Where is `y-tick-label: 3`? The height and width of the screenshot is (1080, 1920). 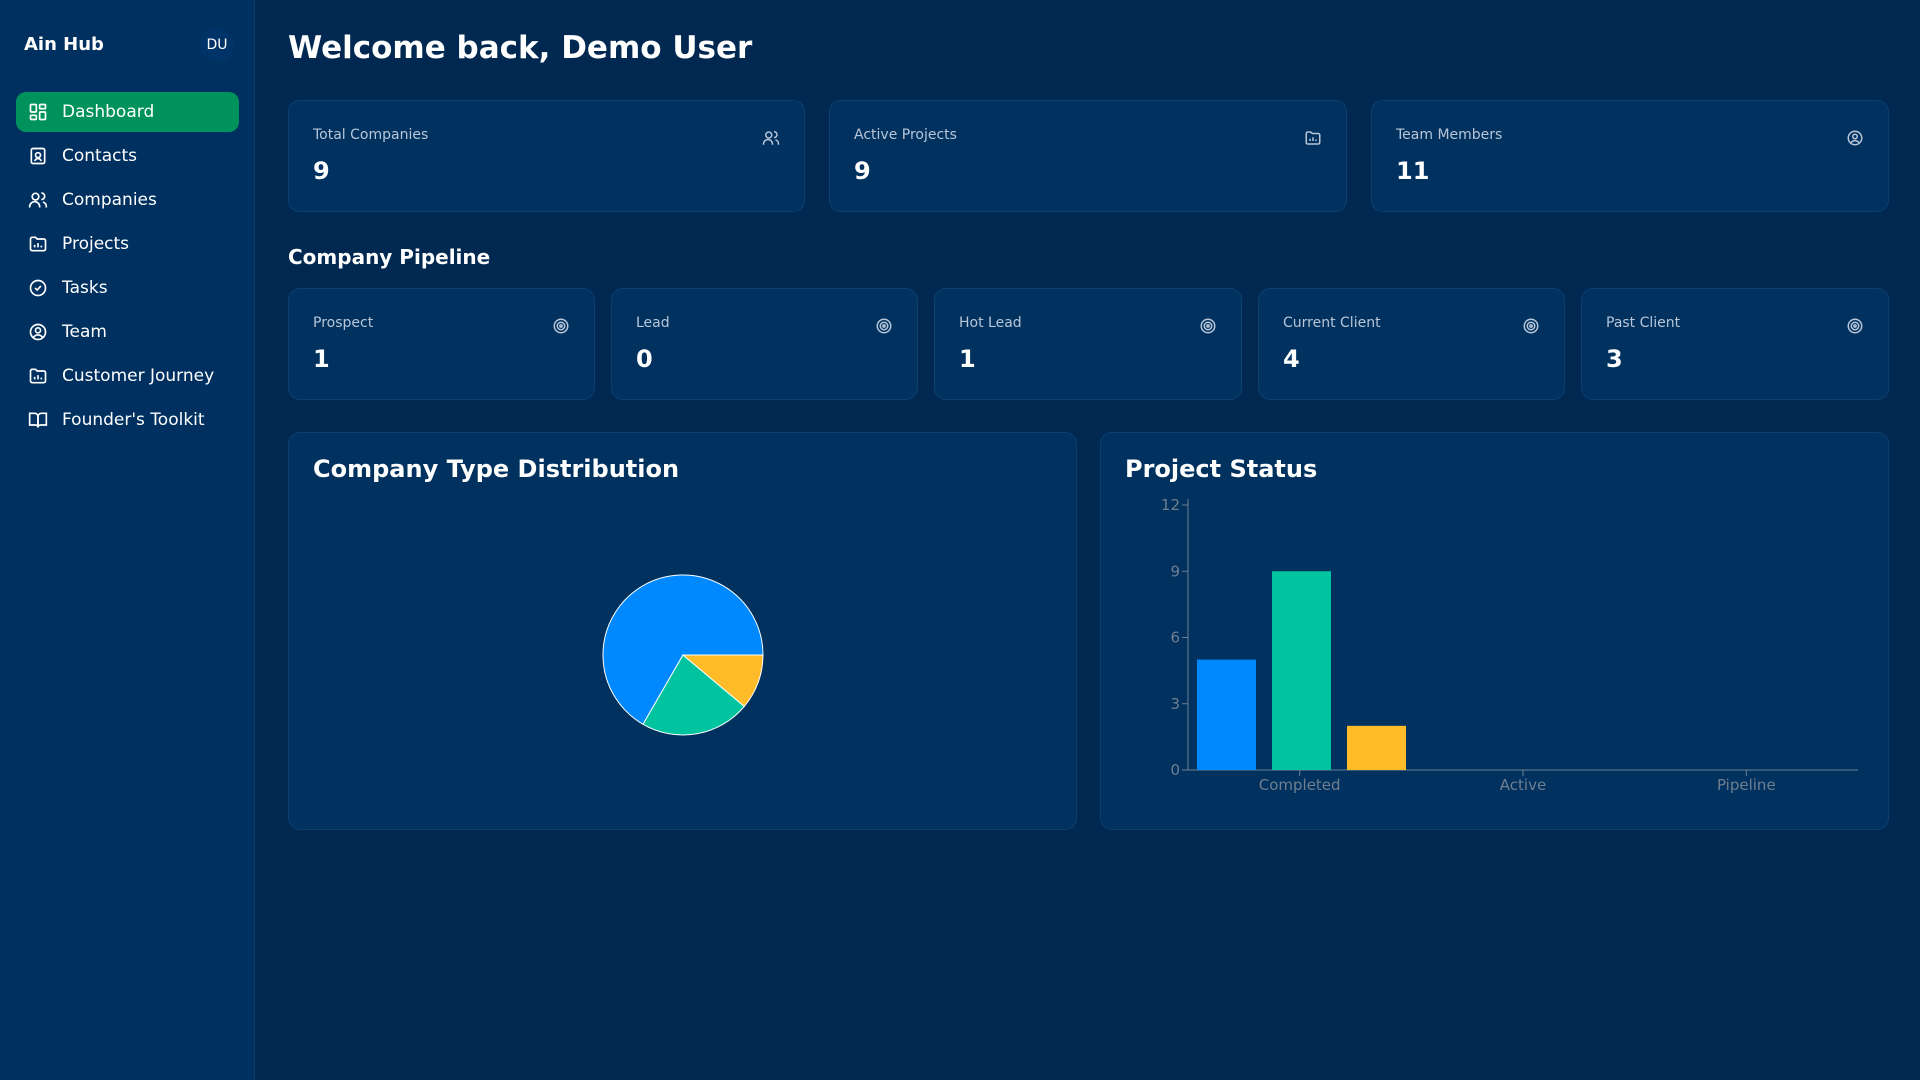
y-tick-label: 3 is located at coordinates (1175, 704).